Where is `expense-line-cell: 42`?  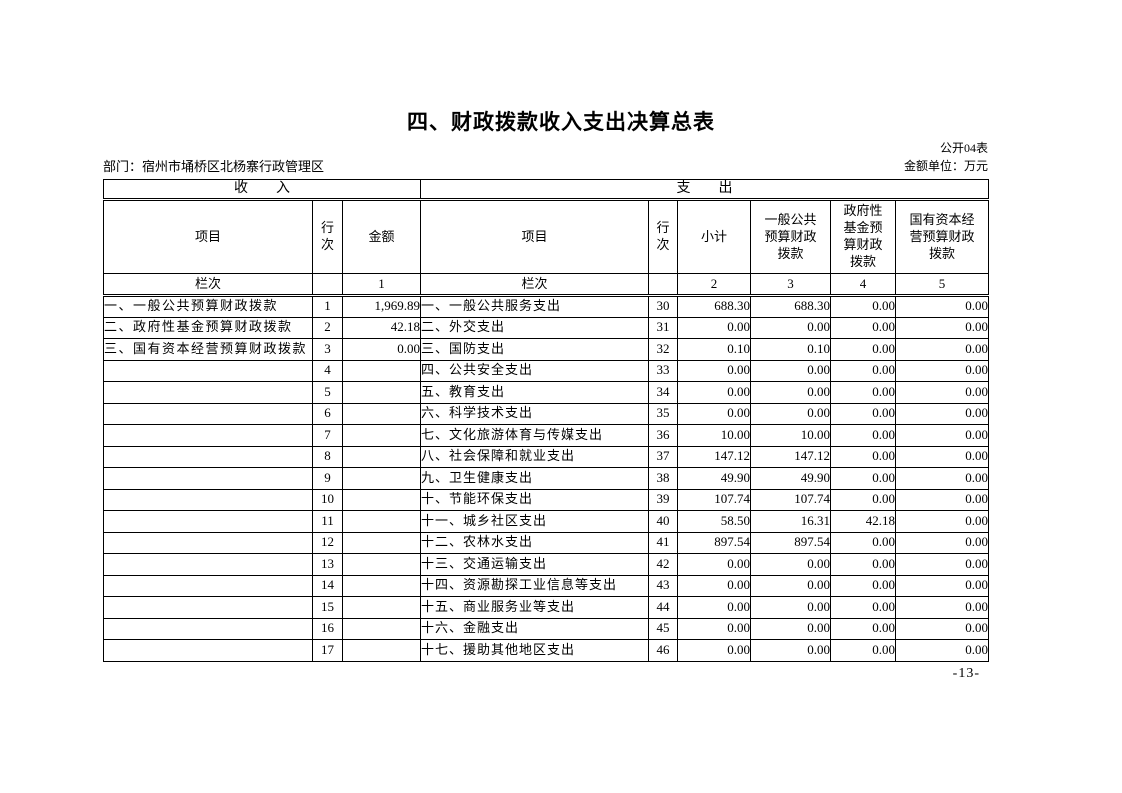
expense-line-cell: 42 is located at coordinates (663, 564).